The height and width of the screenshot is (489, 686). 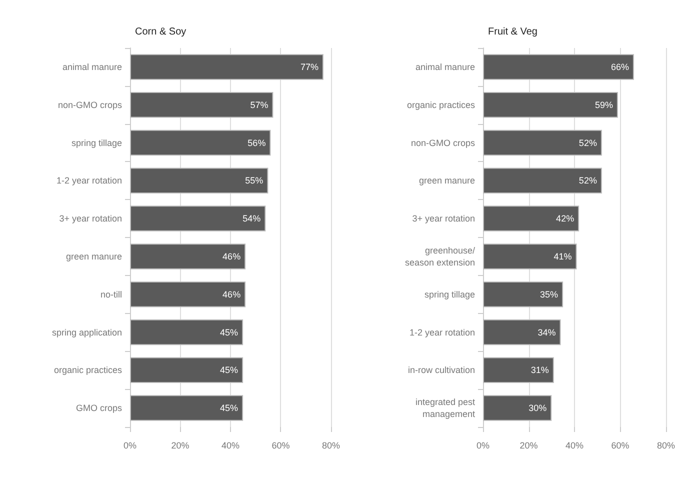 What do you see at coordinates (440, 256) in the screenshot?
I see `y-tick-label: greenhouse/ season extension` at bounding box center [440, 256].